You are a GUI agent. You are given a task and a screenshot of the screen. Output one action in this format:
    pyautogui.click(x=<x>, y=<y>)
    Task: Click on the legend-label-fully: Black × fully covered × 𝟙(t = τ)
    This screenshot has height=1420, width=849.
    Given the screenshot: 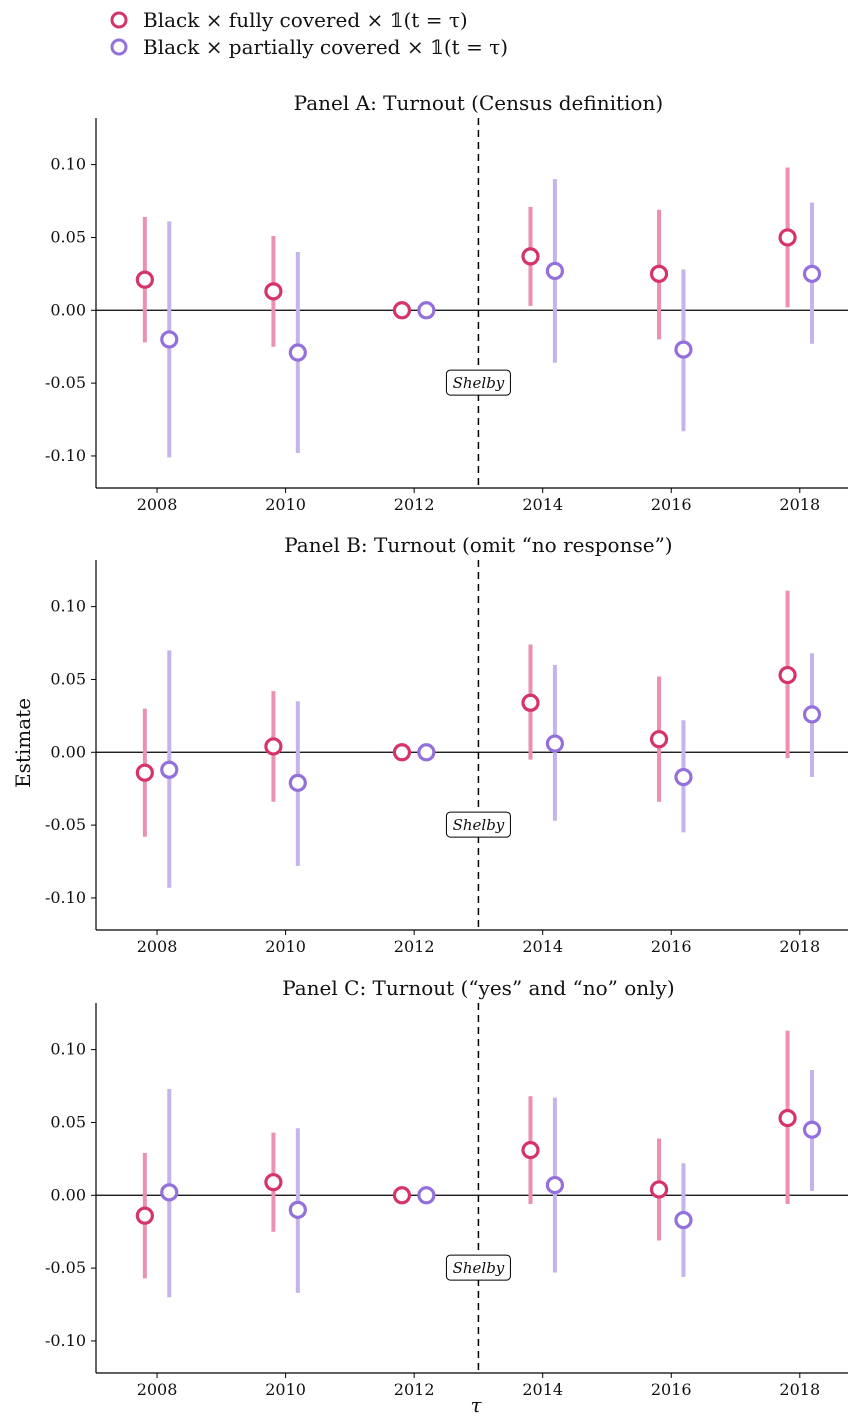 What is the action you would take?
    pyautogui.click(x=305, y=20)
    